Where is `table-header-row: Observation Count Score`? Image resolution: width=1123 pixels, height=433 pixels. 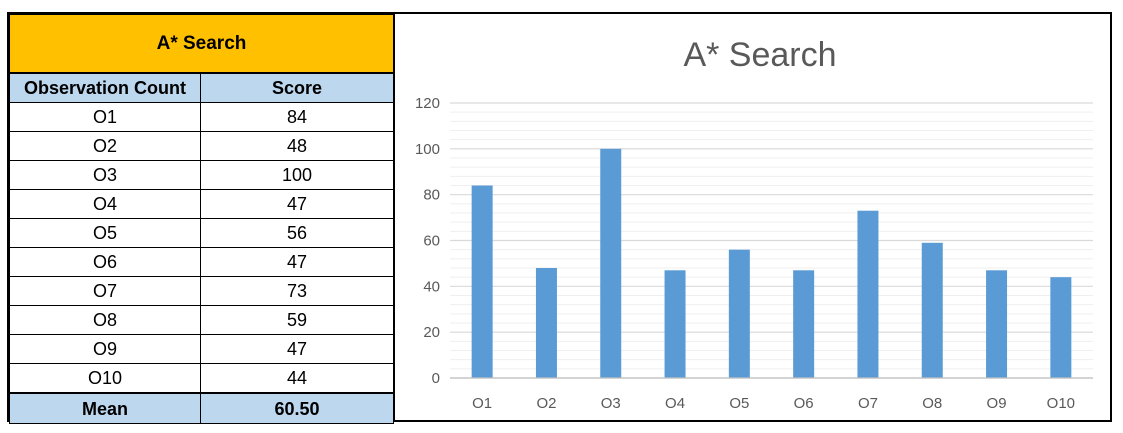
table-header-row: Observation Count Score is located at coordinates (201, 87).